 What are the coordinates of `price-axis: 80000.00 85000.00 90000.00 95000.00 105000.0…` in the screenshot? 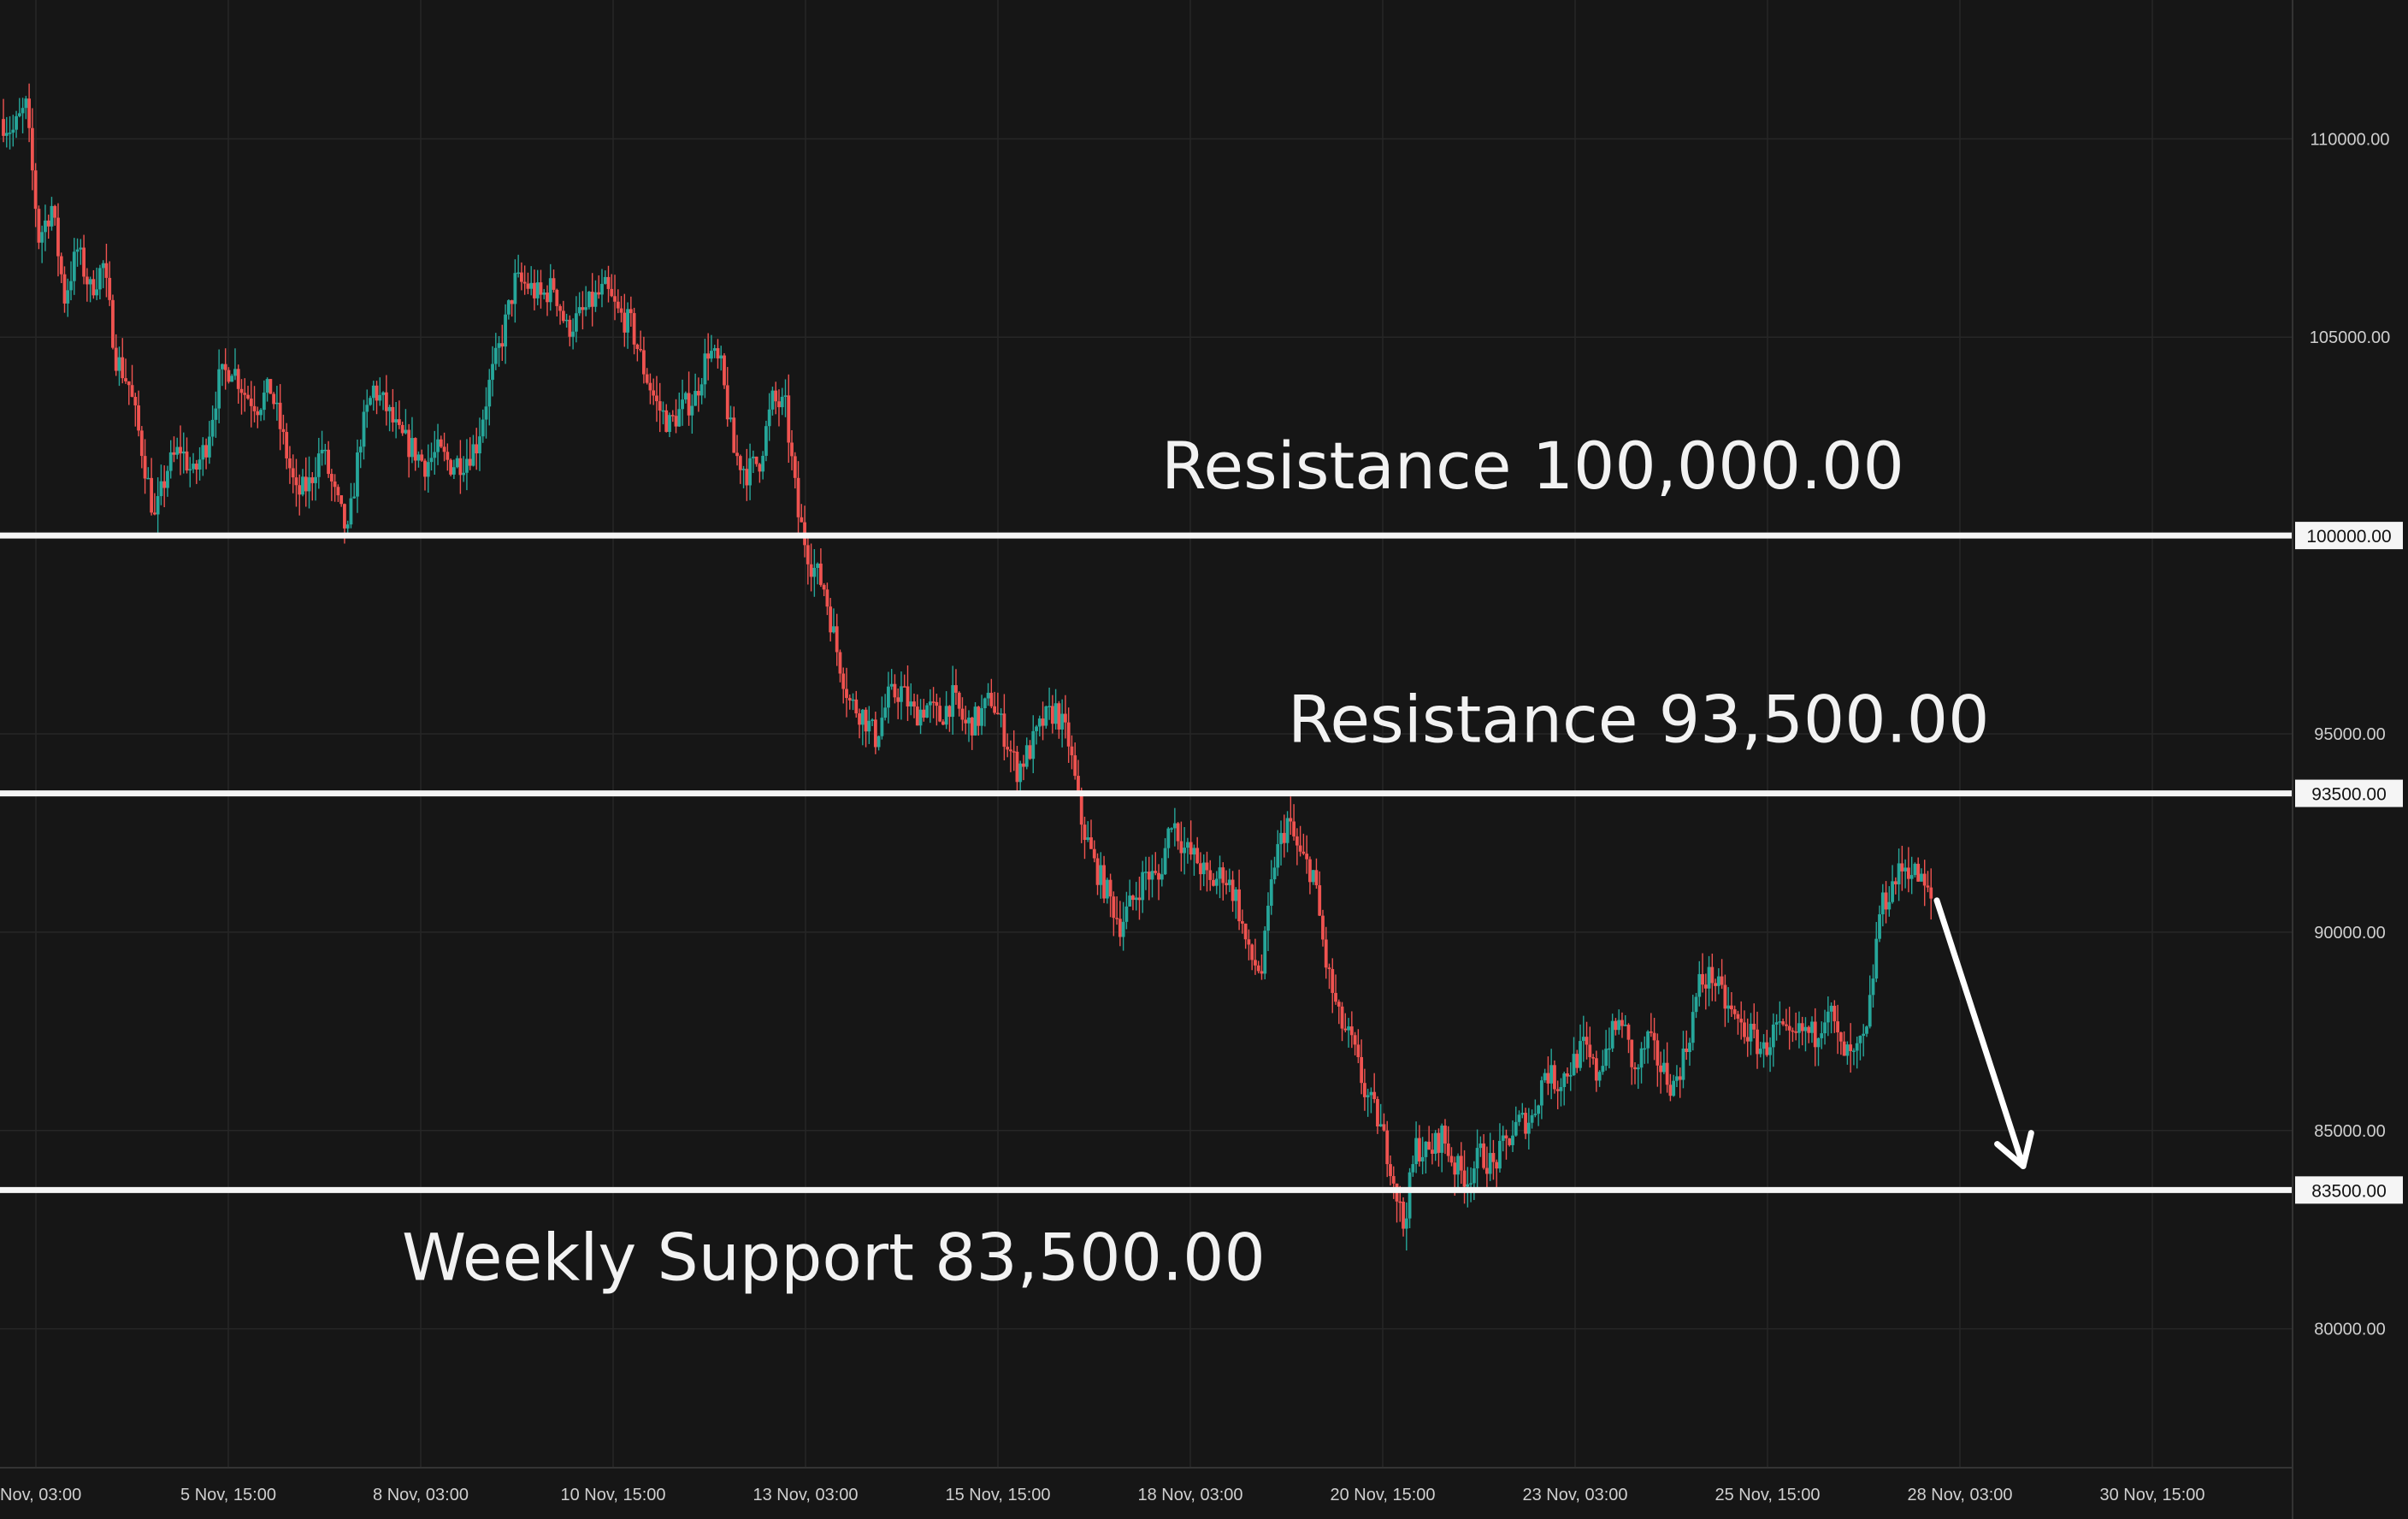 It's located at (2350, 734).